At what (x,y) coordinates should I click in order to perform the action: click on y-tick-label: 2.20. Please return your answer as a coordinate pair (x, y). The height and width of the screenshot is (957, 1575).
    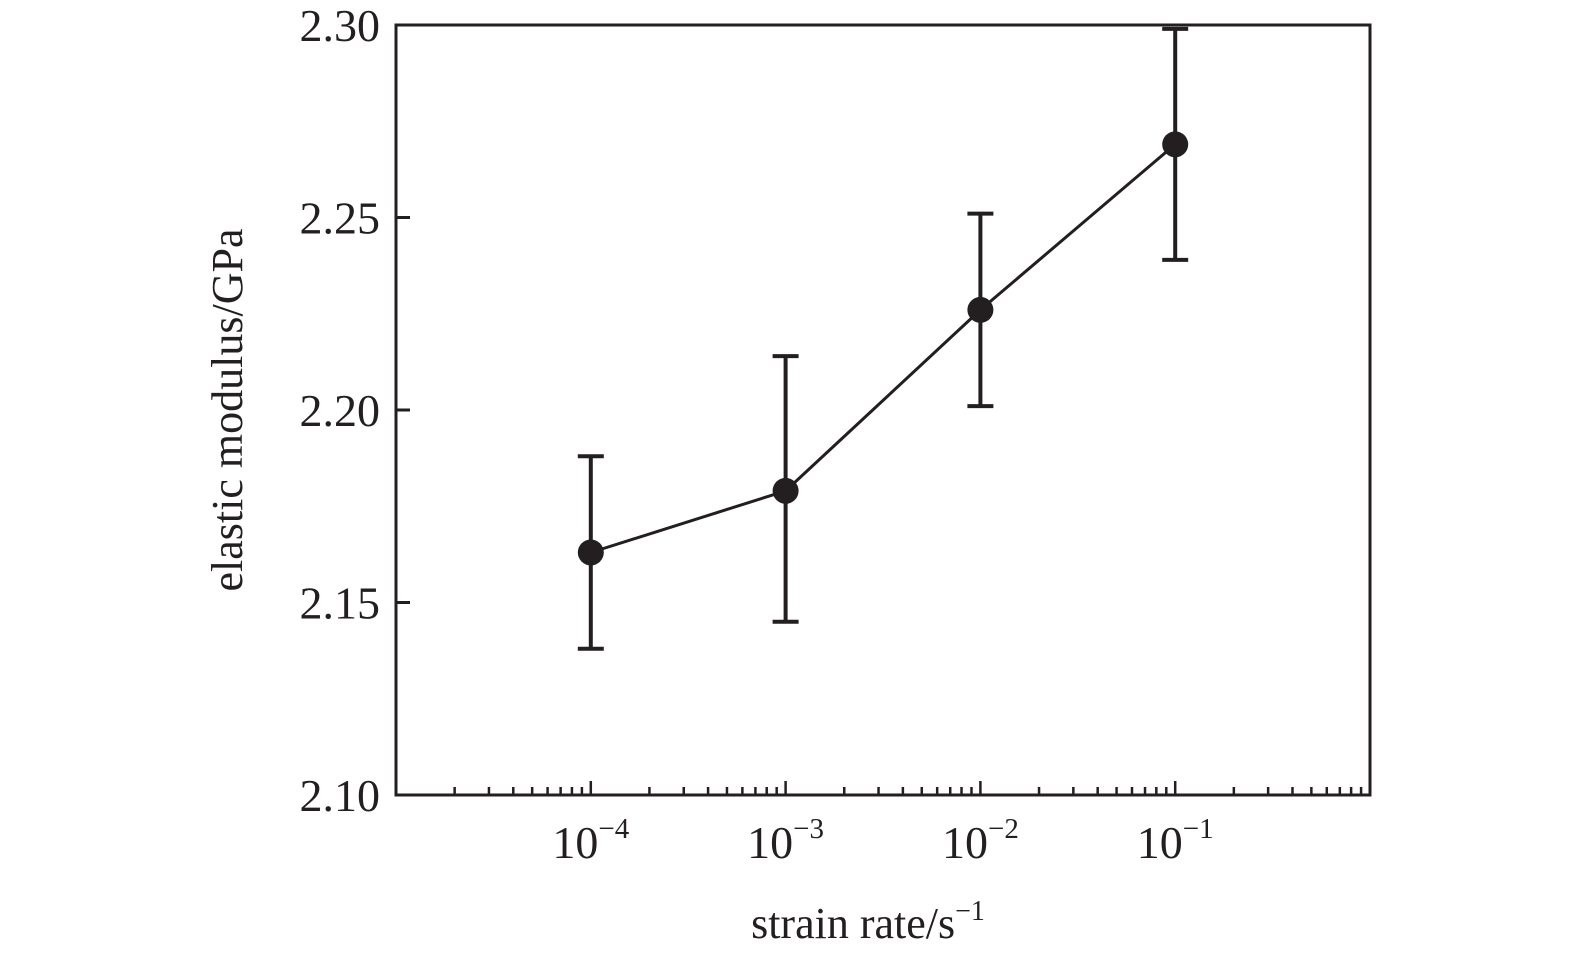
    Looking at the image, I should click on (340, 410).